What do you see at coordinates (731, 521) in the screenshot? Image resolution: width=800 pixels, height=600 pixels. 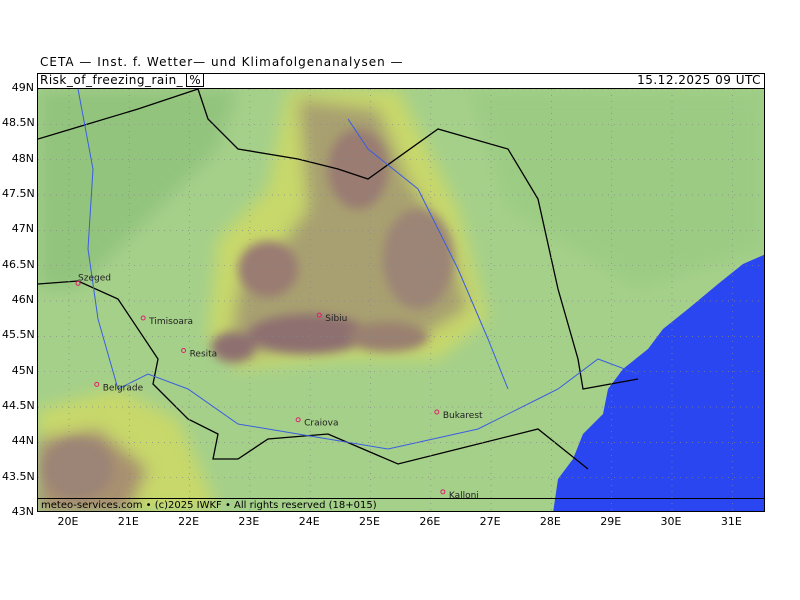 I see `lon-tick-label: 31E` at bounding box center [731, 521].